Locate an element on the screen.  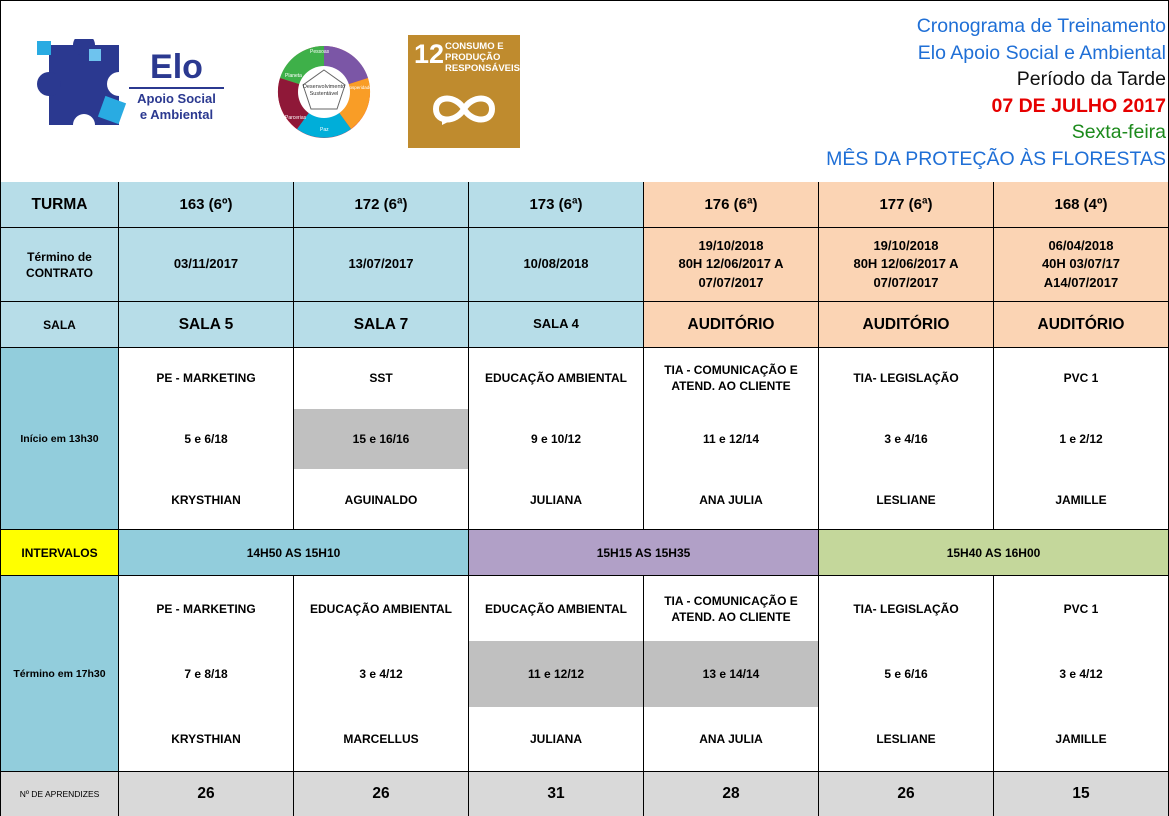
sala-cell: SALA 4 is located at coordinates (556, 325).